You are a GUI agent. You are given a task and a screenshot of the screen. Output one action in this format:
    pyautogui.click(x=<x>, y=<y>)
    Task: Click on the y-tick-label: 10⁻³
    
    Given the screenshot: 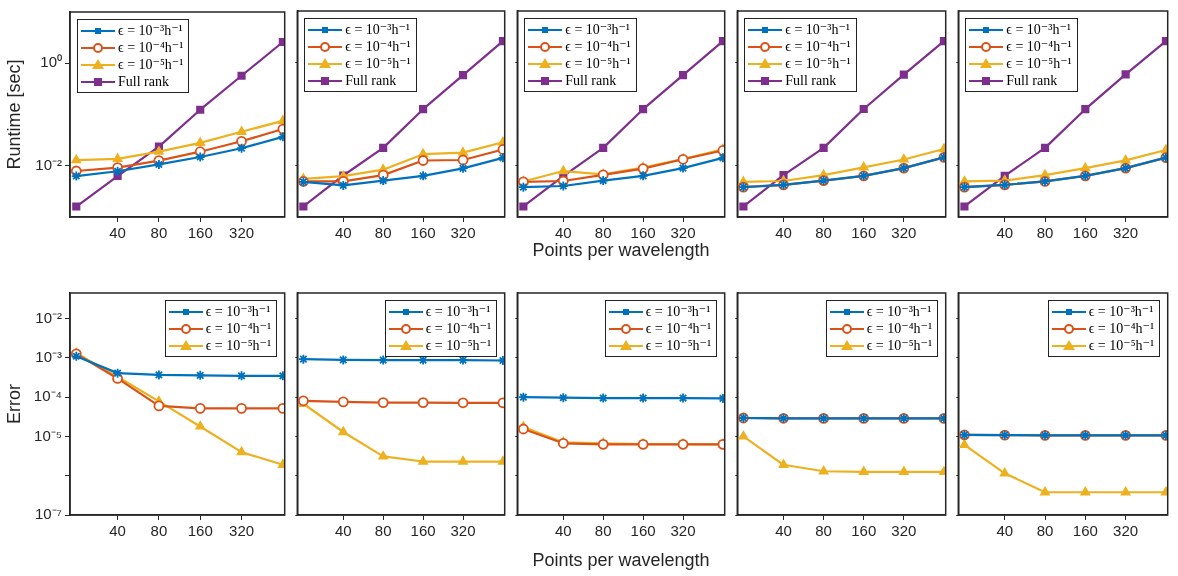 What is the action you would take?
    pyautogui.click(x=48, y=357)
    